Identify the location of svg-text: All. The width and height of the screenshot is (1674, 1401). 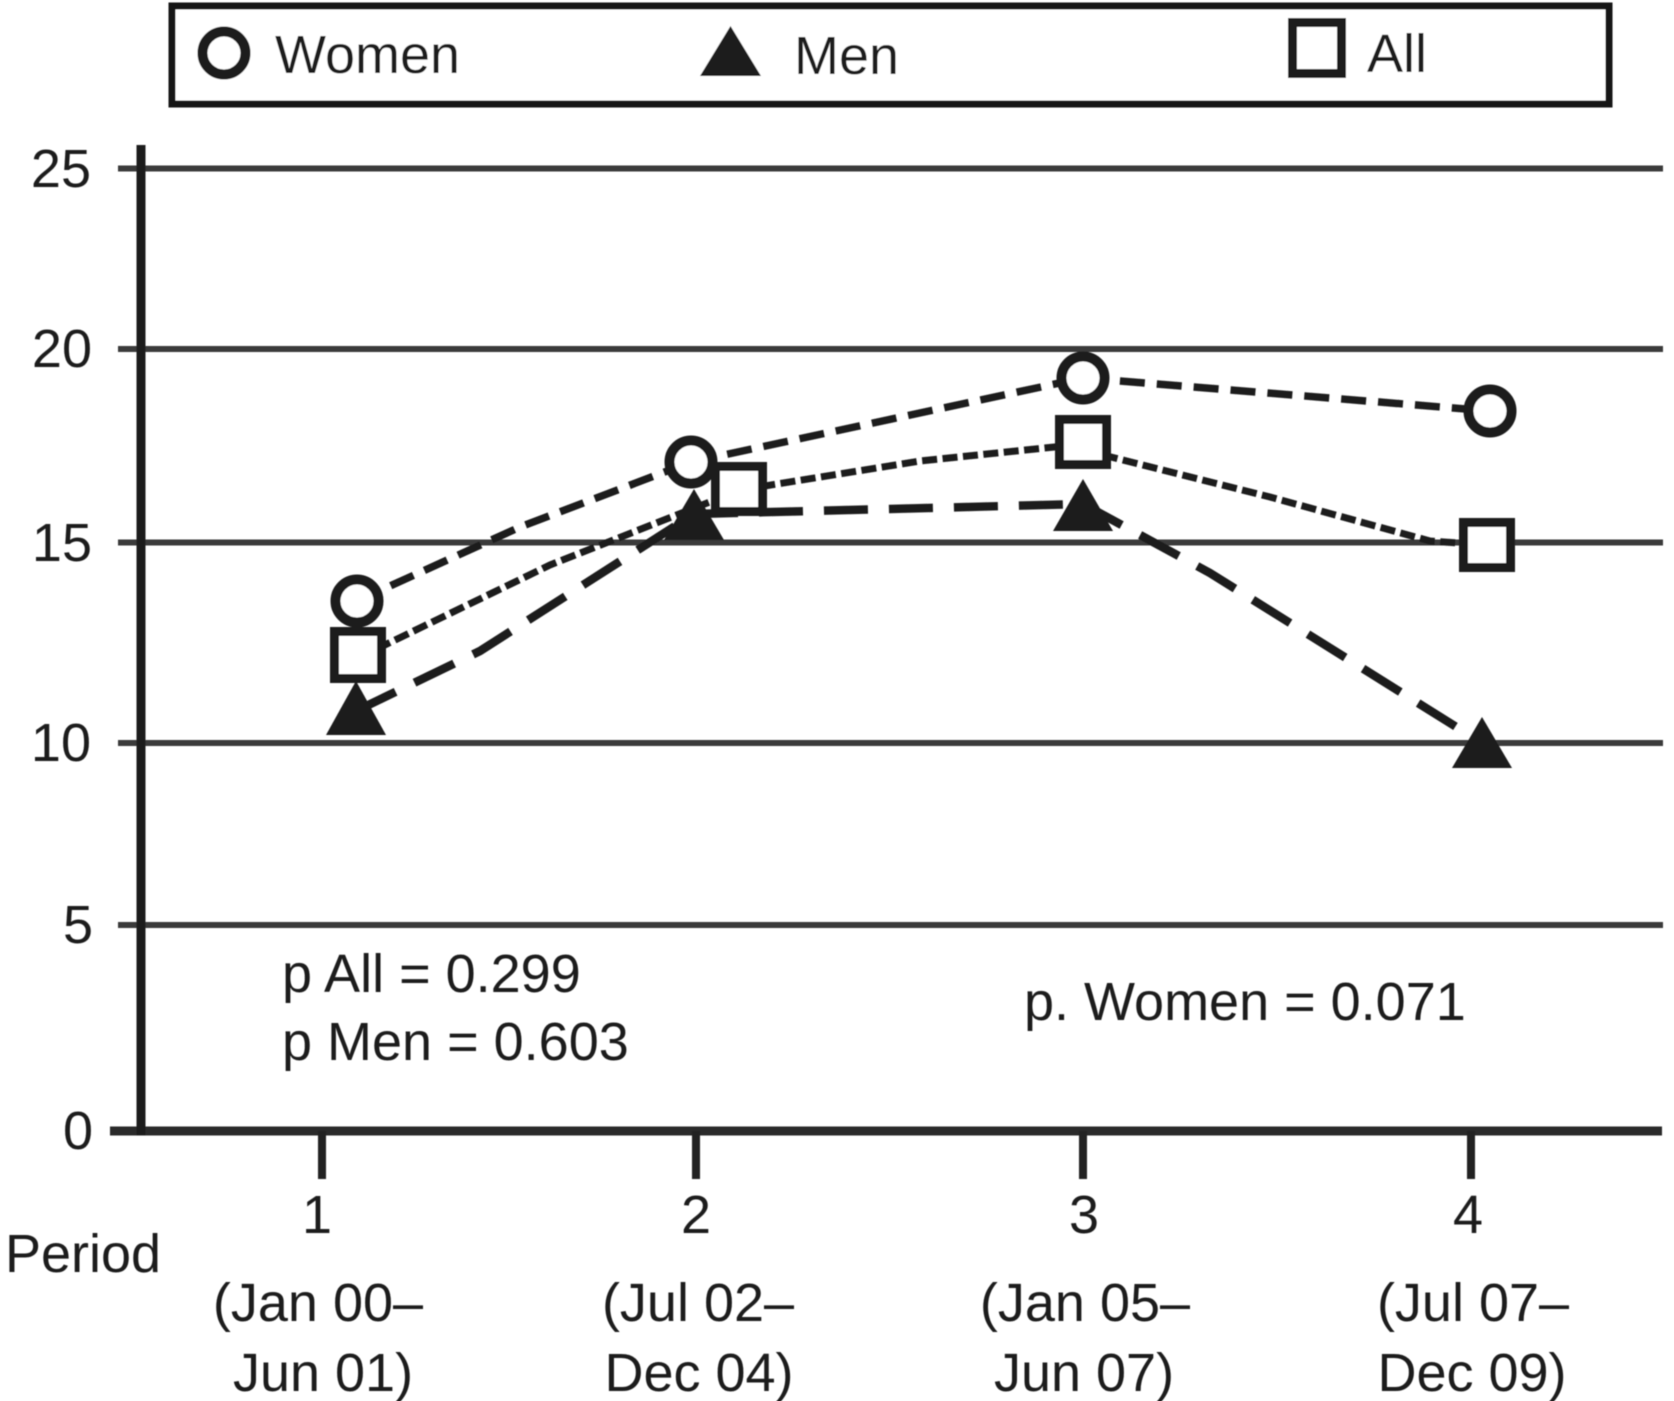
(1397, 54).